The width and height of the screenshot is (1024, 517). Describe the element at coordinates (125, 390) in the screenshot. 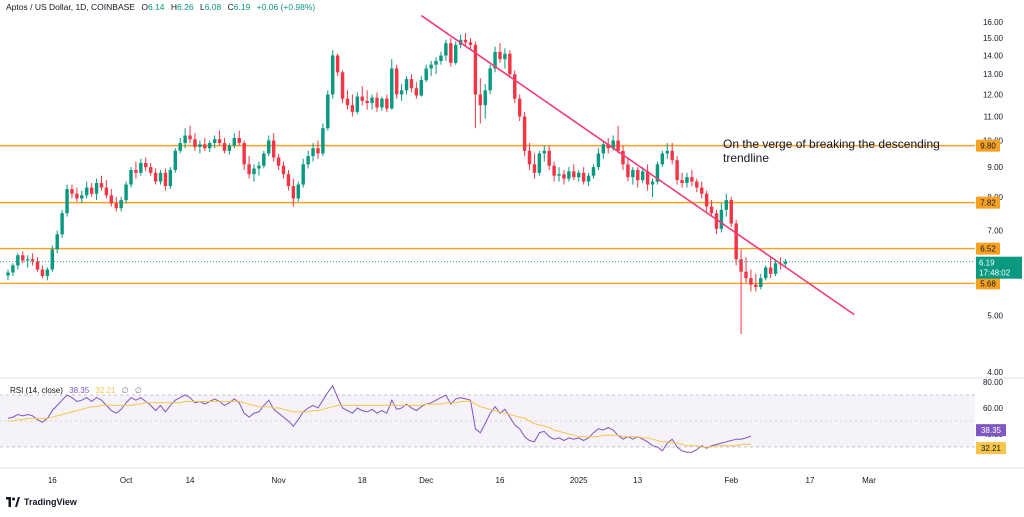

I see `rsi-extra-1: ∅` at that location.